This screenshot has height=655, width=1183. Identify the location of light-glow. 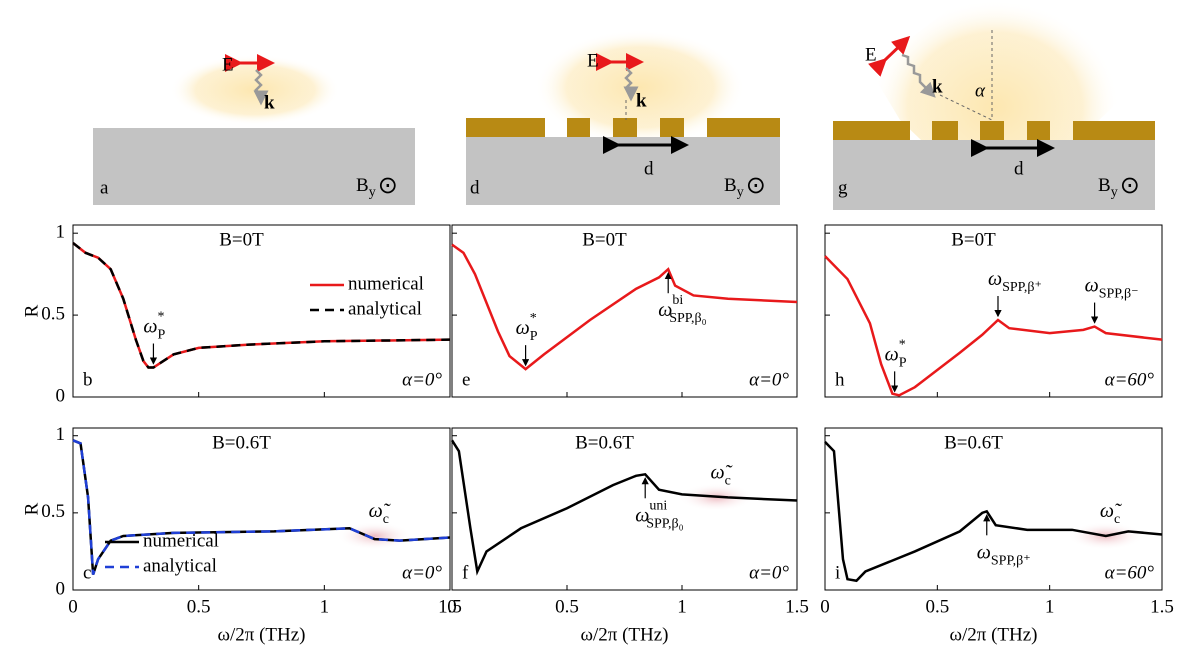
(995, 107).